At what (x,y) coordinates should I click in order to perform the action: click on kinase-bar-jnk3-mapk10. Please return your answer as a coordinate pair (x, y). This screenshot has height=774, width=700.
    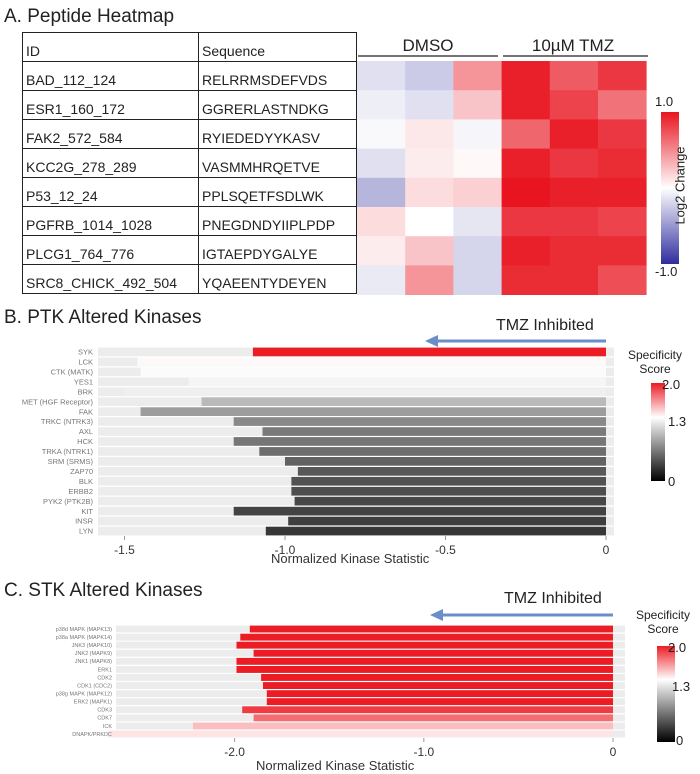
    Looking at the image, I should click on (424, 645).